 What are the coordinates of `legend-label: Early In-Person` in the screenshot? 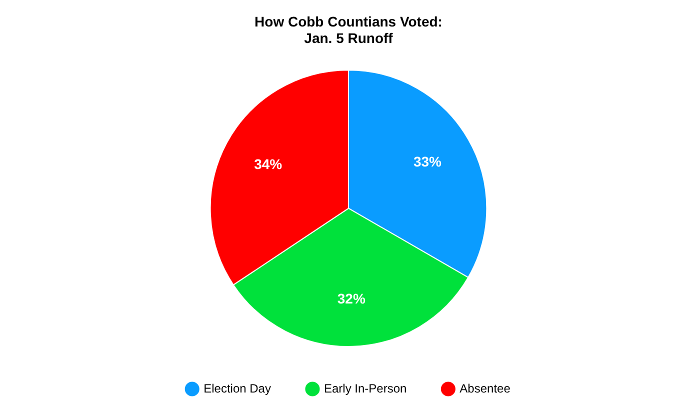 It's located at (365, 388).